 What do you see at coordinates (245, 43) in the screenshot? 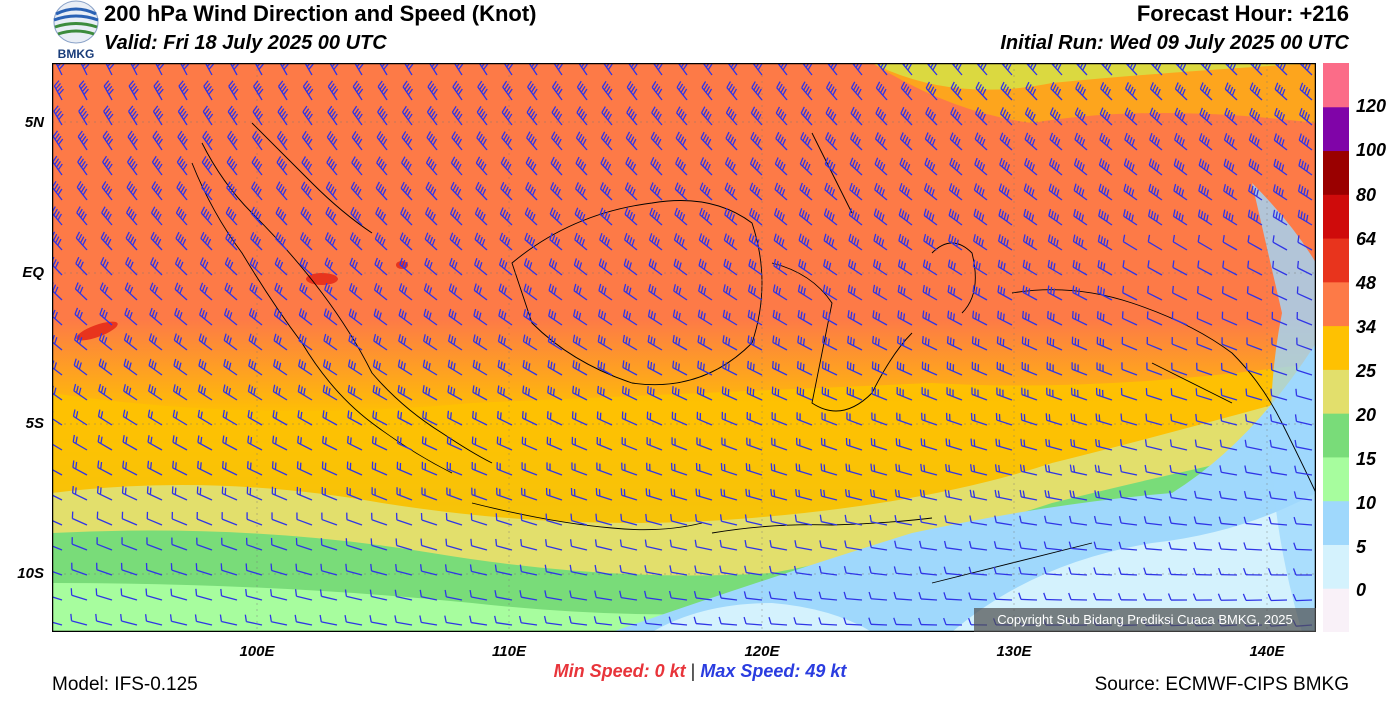
I see `valid-time: Valid: Fri 18 July 2025 00 UTC` at bounding box center [245, 43].